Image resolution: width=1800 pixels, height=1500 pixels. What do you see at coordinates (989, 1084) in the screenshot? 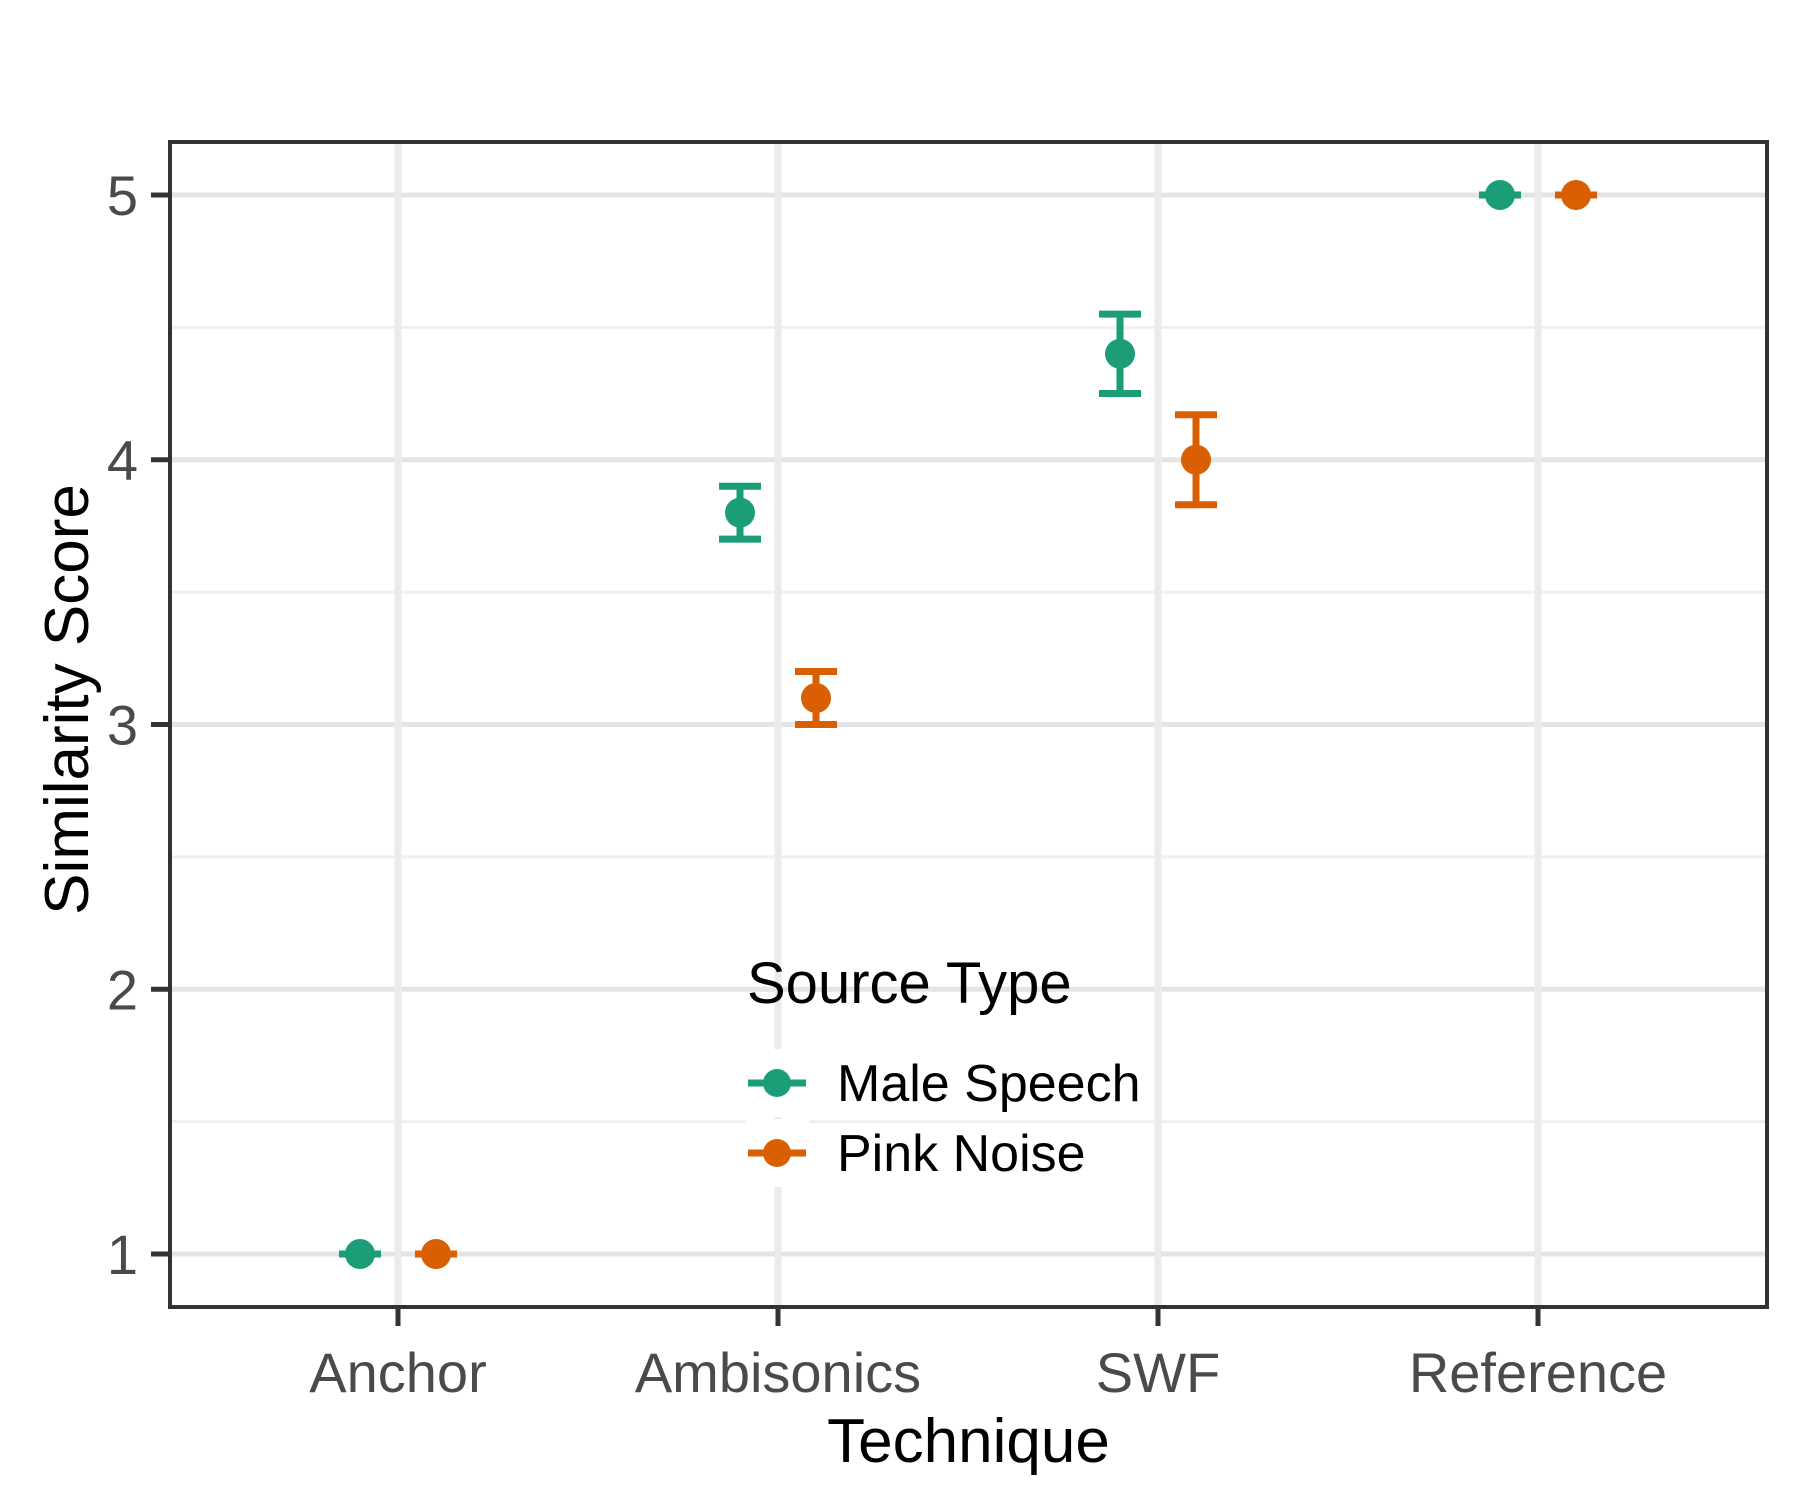
I see `legend-label-male-speech: Male Speech` at bounding box center [989, 1084].